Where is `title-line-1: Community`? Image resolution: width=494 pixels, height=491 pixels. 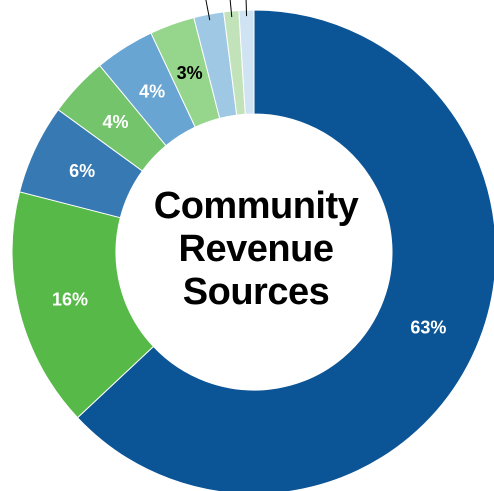
title-line-1: Community is located at coordinates (256, 206).